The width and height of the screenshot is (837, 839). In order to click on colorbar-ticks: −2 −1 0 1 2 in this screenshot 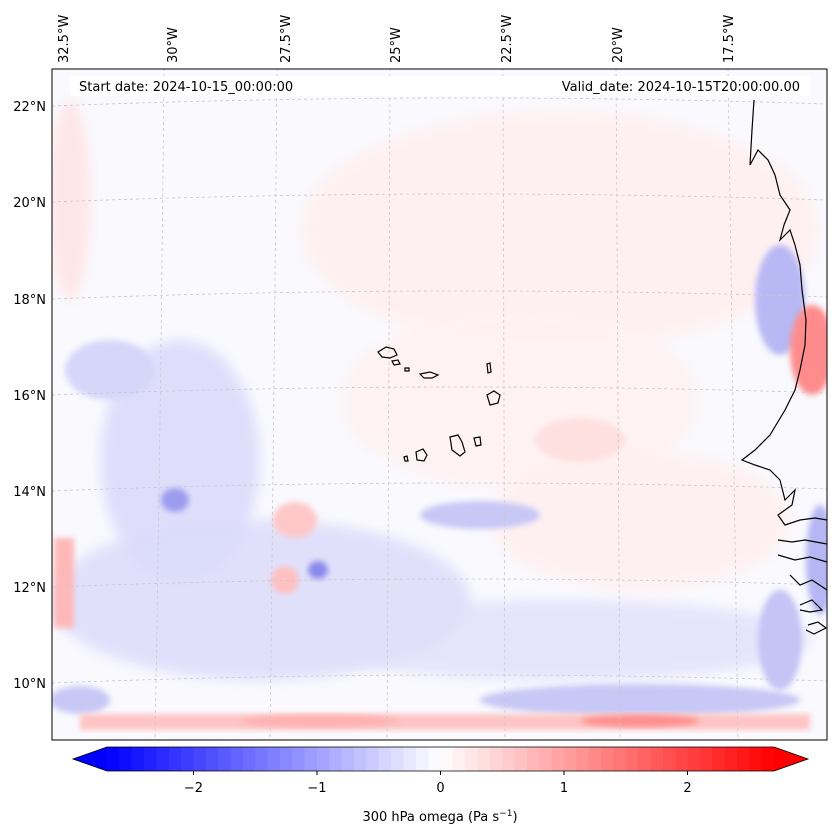, I will do `click(438, 783)`.